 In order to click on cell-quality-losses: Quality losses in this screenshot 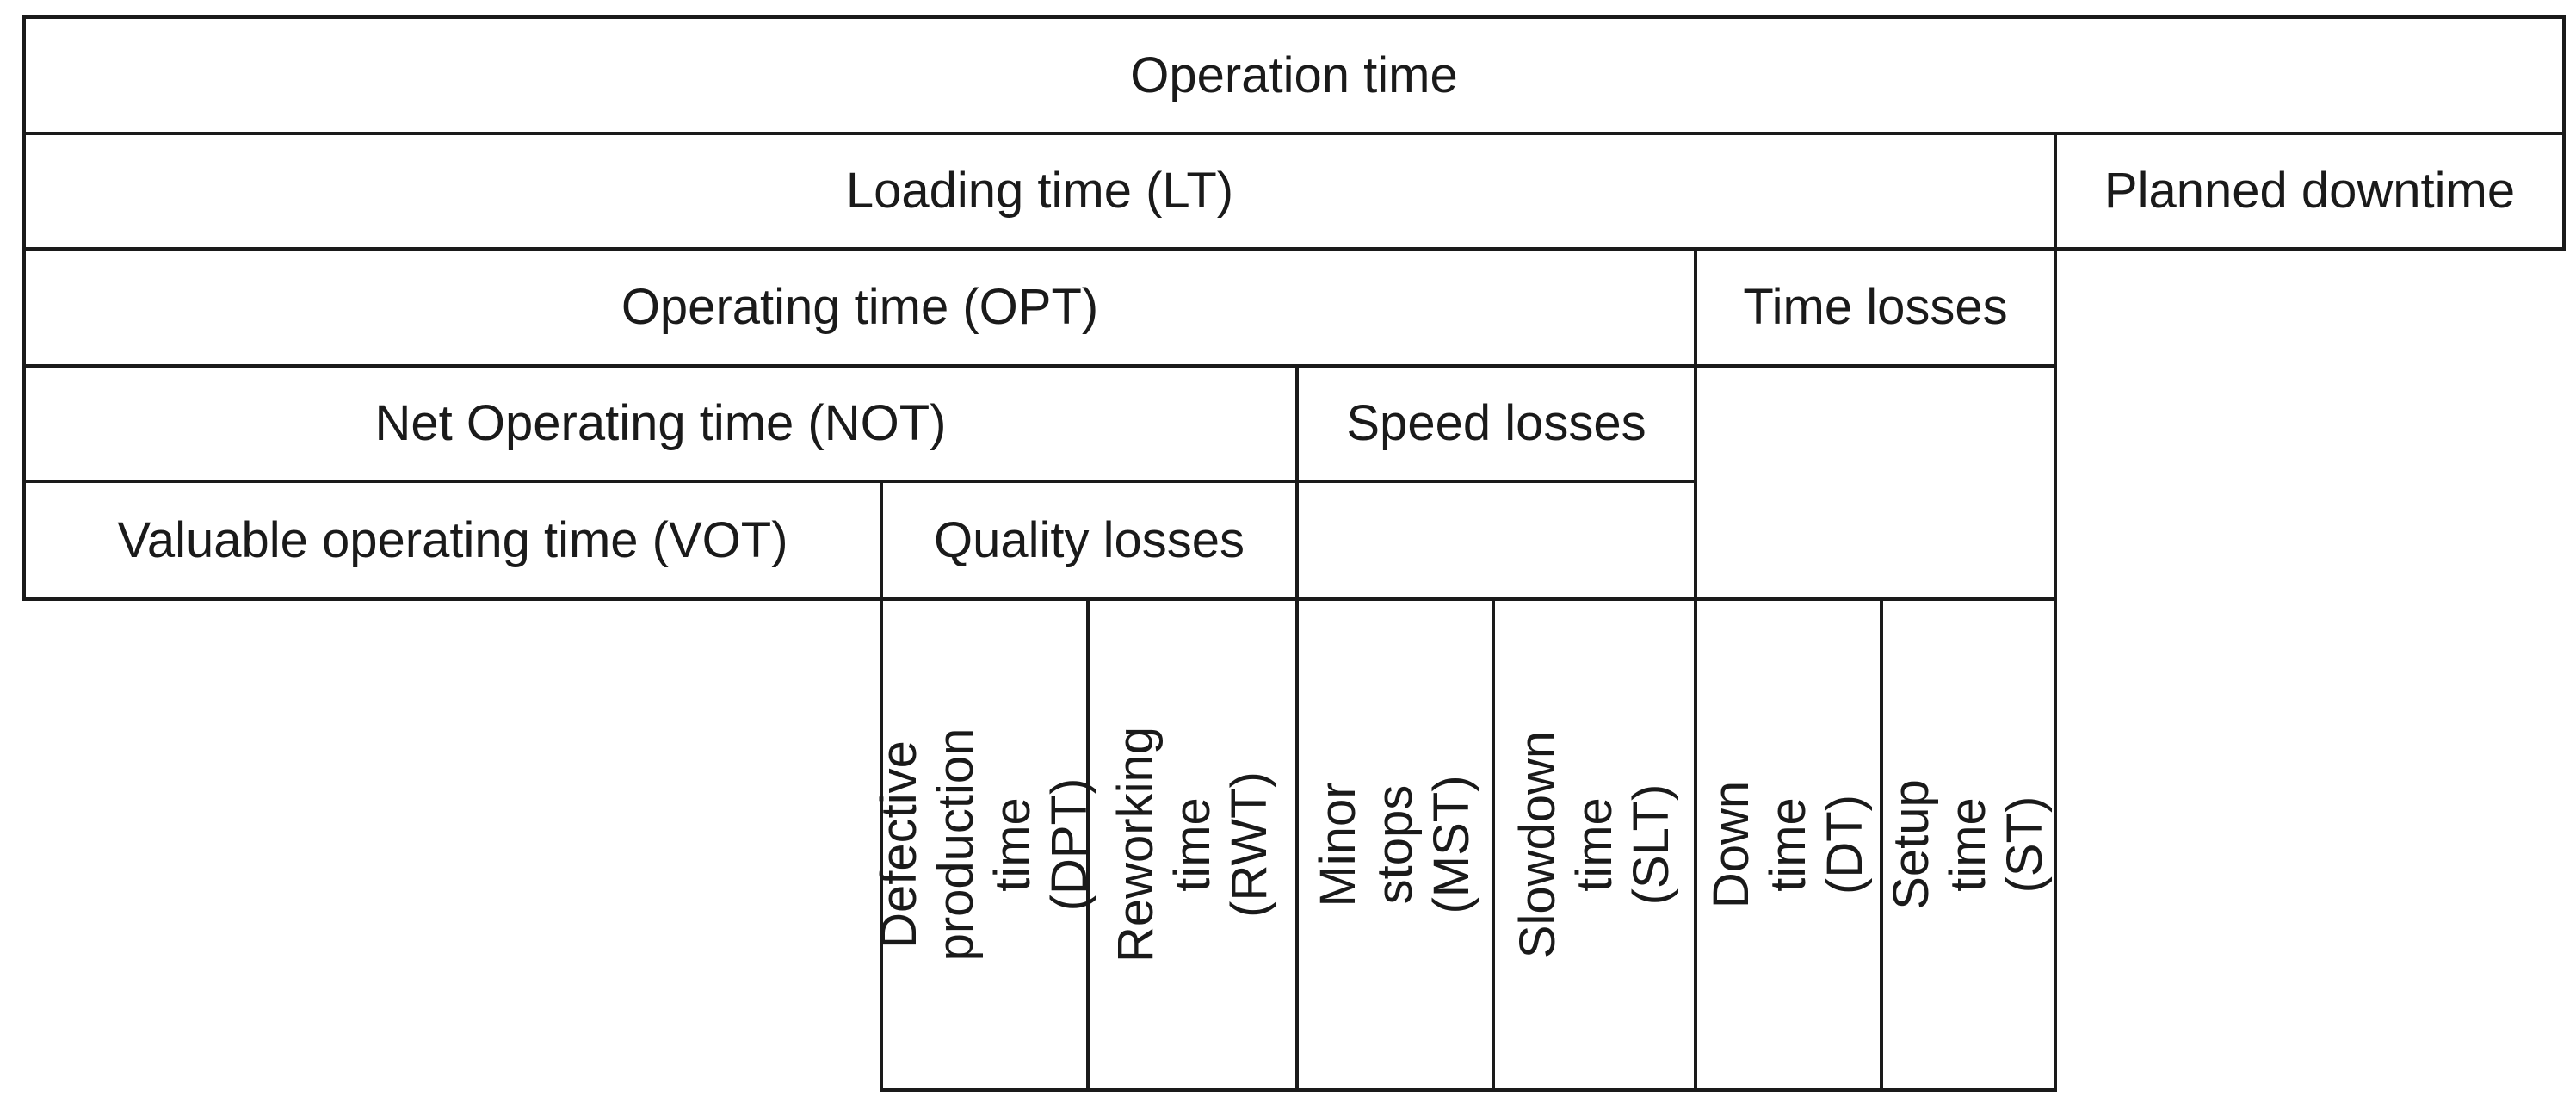, I will do `click(1089, 539)`.